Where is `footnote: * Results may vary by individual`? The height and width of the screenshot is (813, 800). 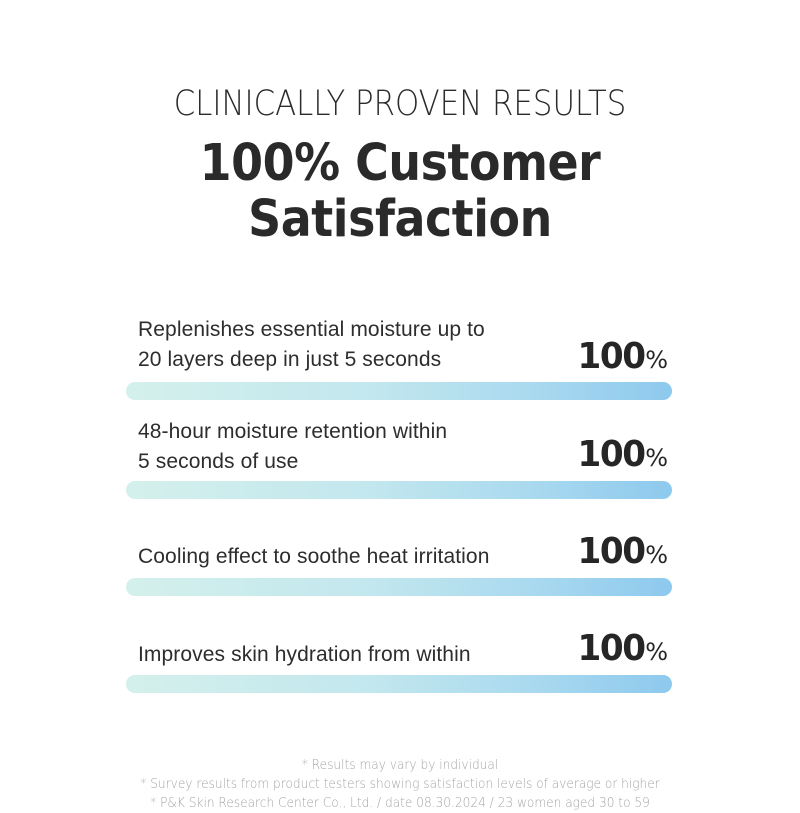 footnote: * Results may vary by individual is located at coordinates (400, 765).